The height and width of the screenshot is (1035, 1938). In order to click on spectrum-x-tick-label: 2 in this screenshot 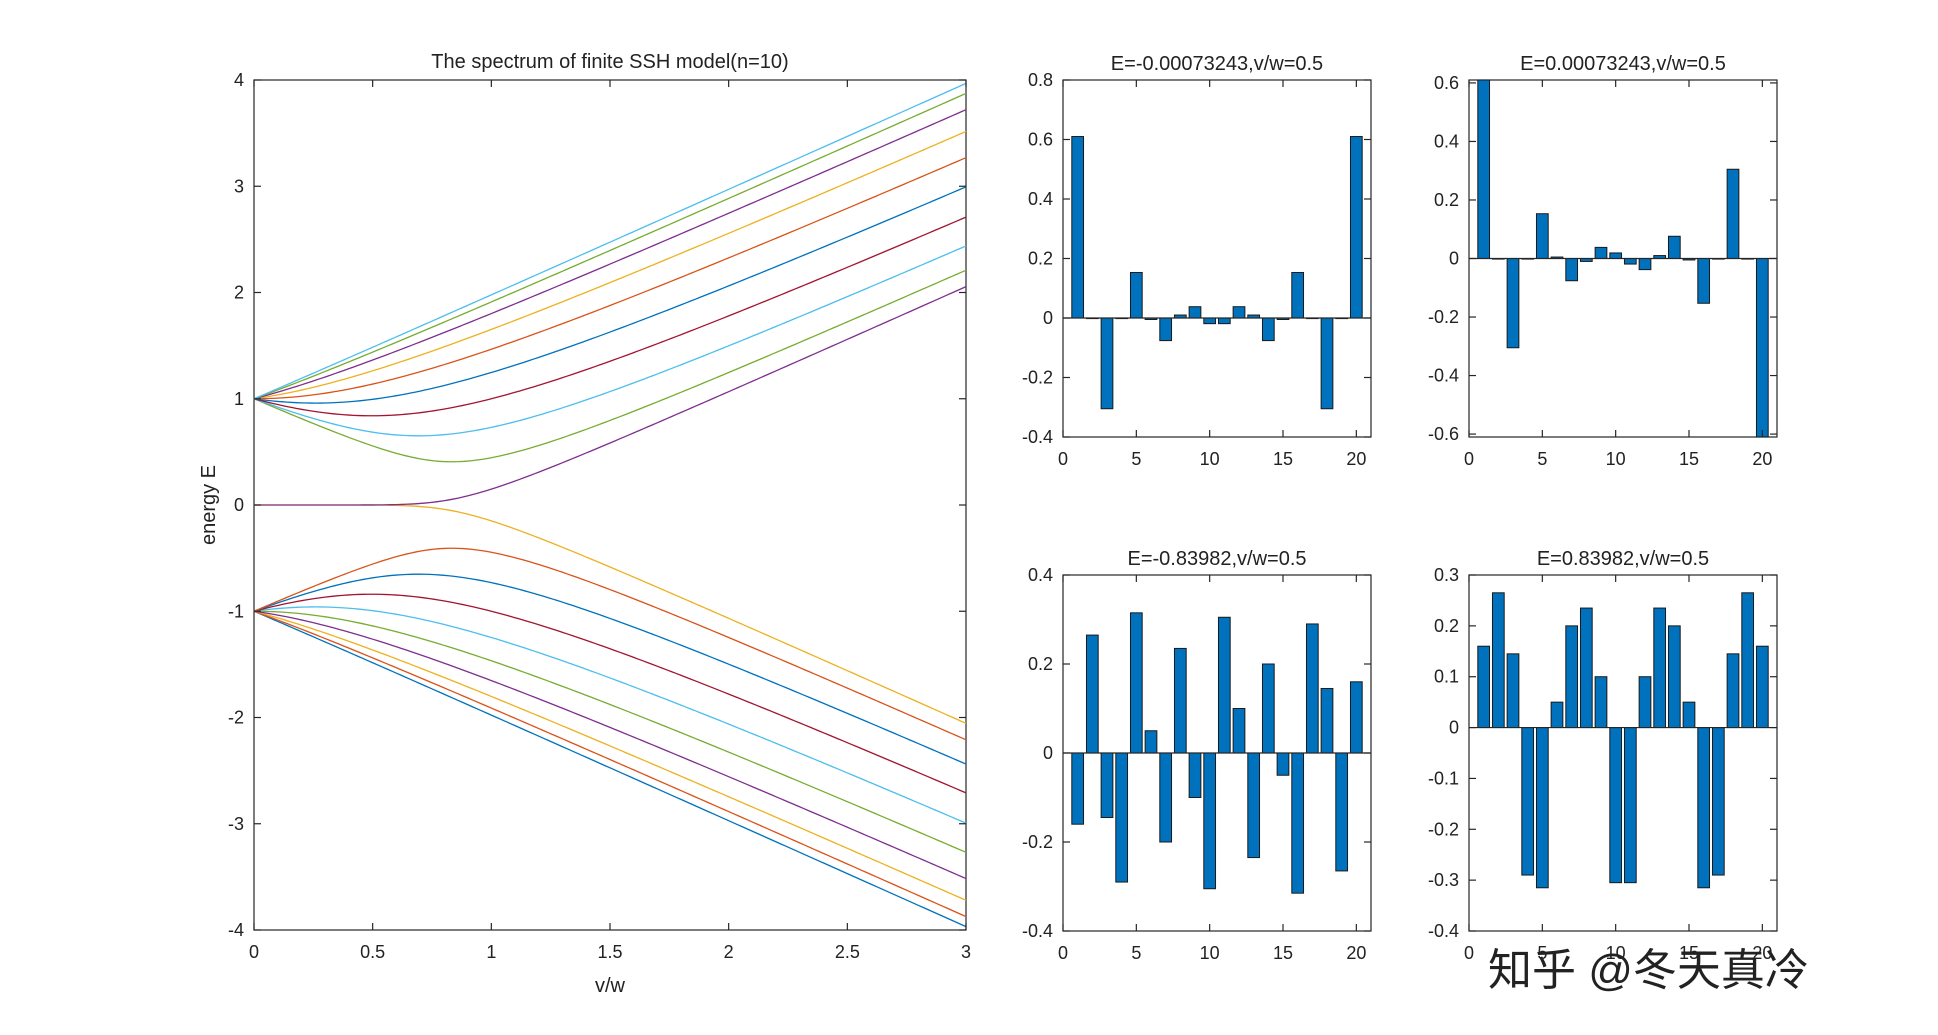, I will do `click(729, 952)`.